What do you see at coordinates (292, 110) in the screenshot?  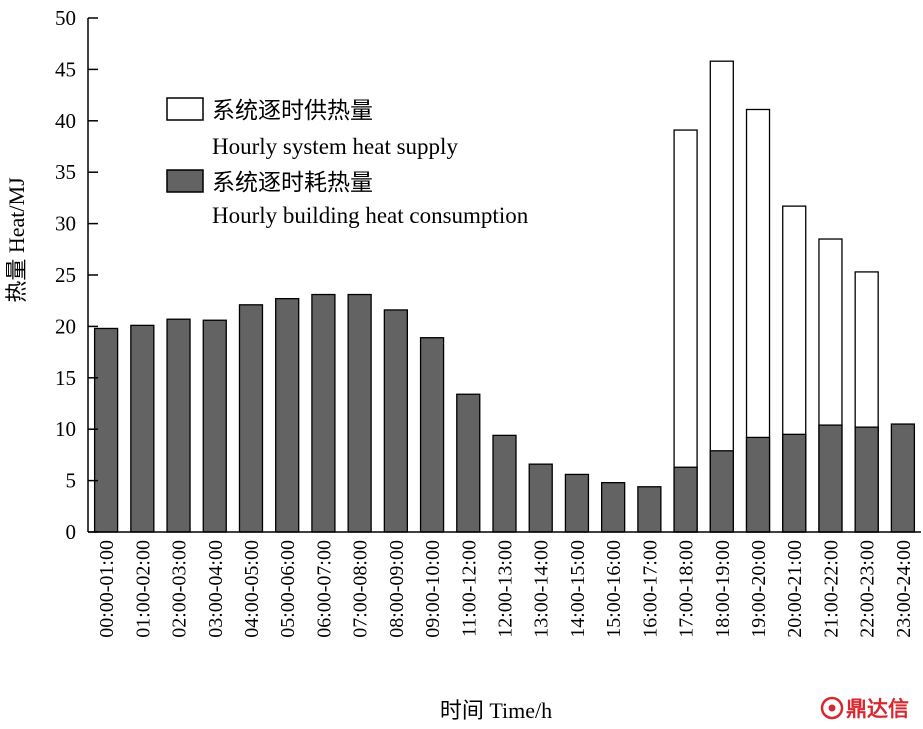 I see `legend-label-supply-cn: 系统逐时供热量` at bounding box center [292, 110].